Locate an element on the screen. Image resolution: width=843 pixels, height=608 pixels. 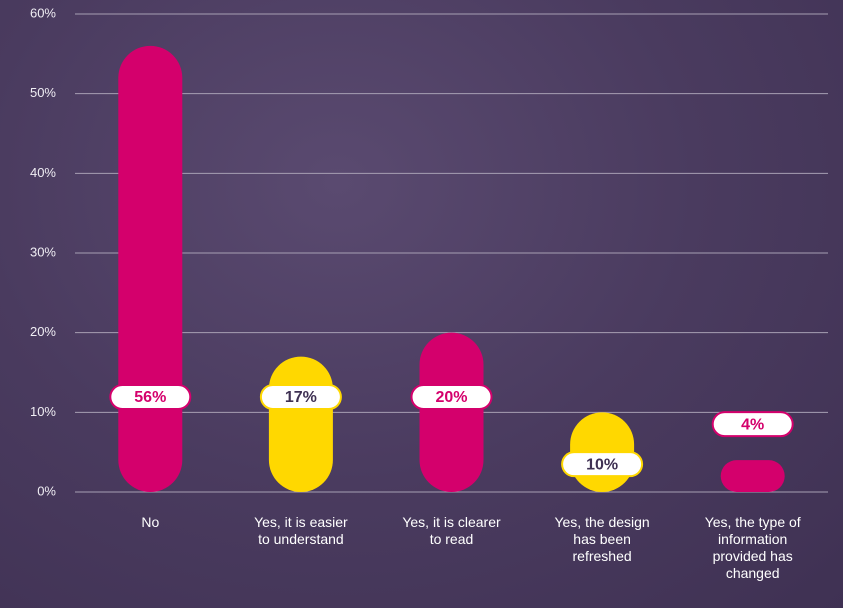
value-label: 4% is located at coordinates (752, 424).